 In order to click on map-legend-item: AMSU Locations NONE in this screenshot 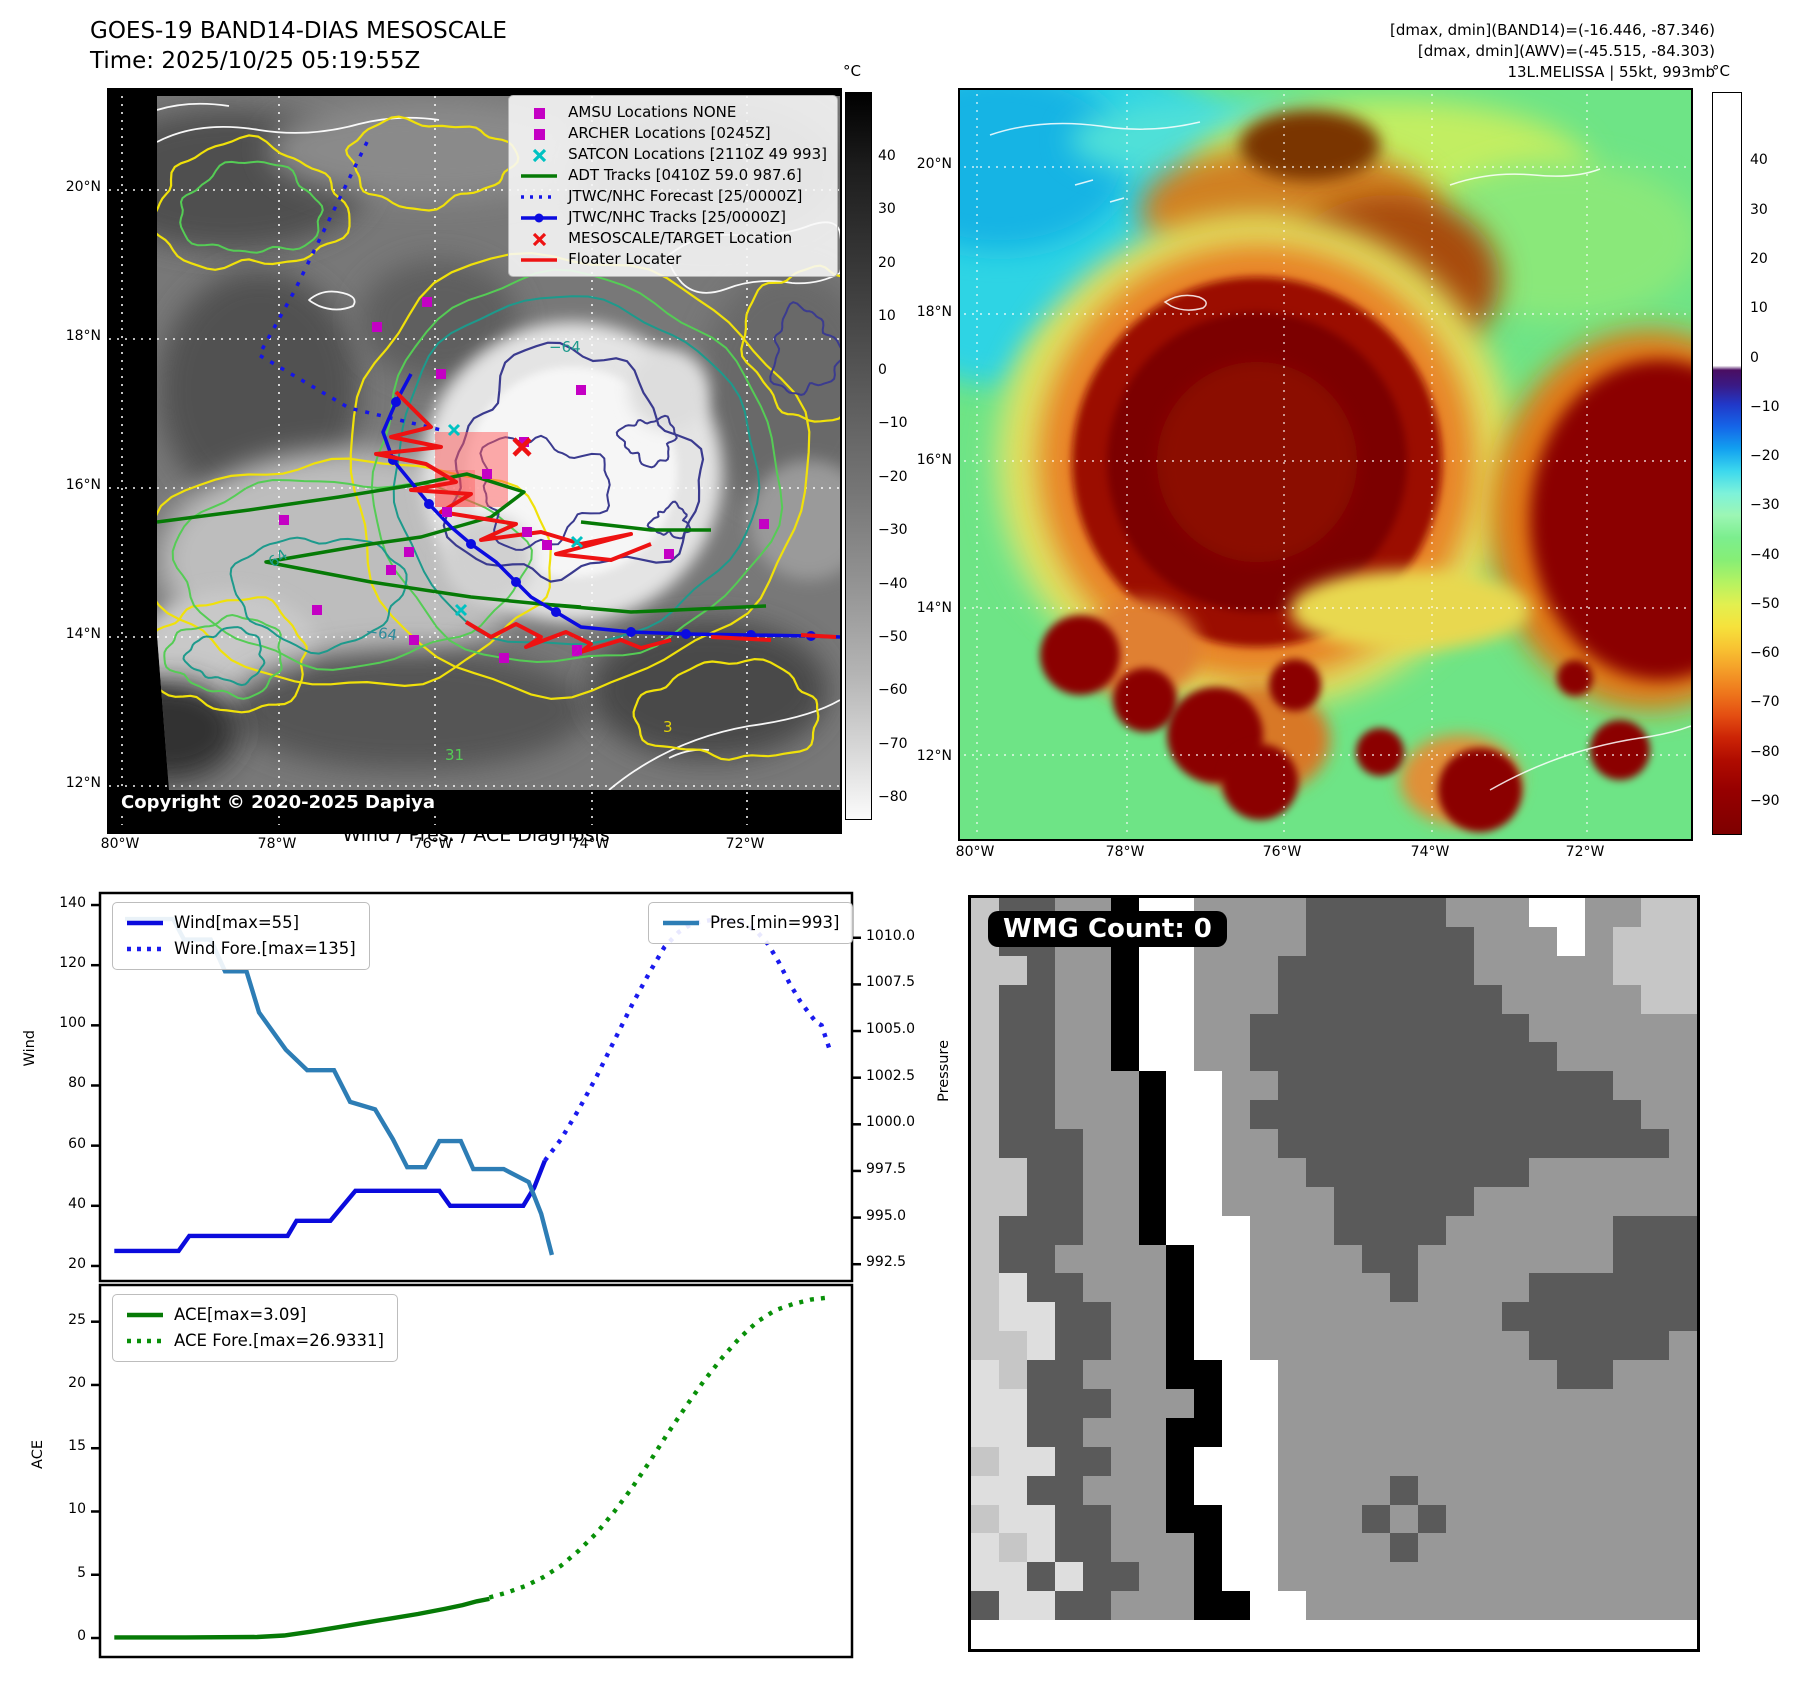, I will do `click(673, 112)`.